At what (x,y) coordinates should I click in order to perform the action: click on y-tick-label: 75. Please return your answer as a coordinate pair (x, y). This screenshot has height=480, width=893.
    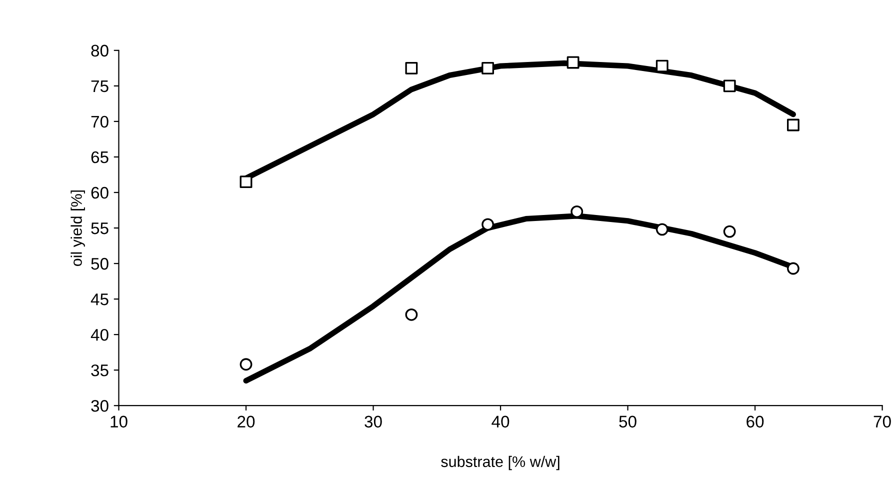
    Looking at the image, I should click on (99, 86).